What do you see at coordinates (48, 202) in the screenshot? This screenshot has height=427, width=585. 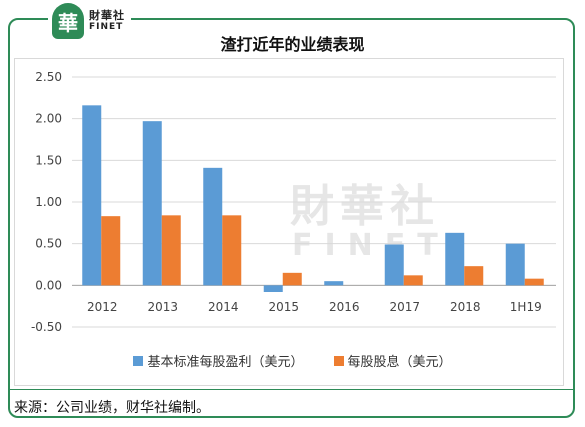 I see `y-tick-label: 1.00` at bounding box center [48, 202].